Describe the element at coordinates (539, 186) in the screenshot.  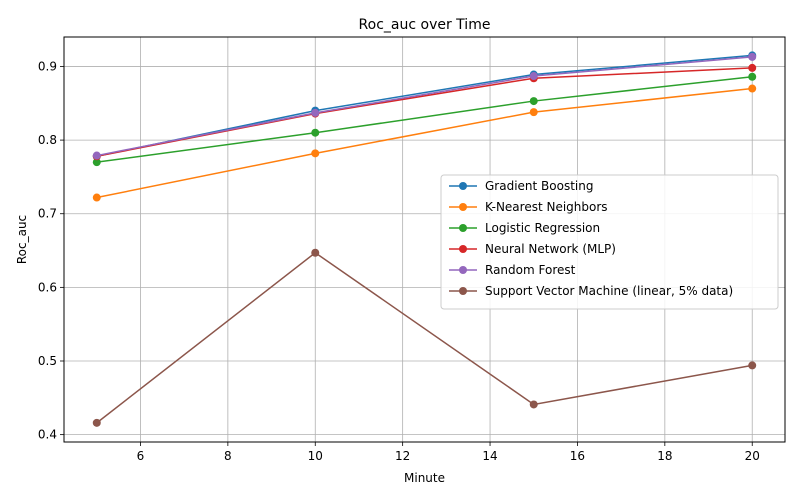
I see `legend-label: Gradient Boosting` at that location.